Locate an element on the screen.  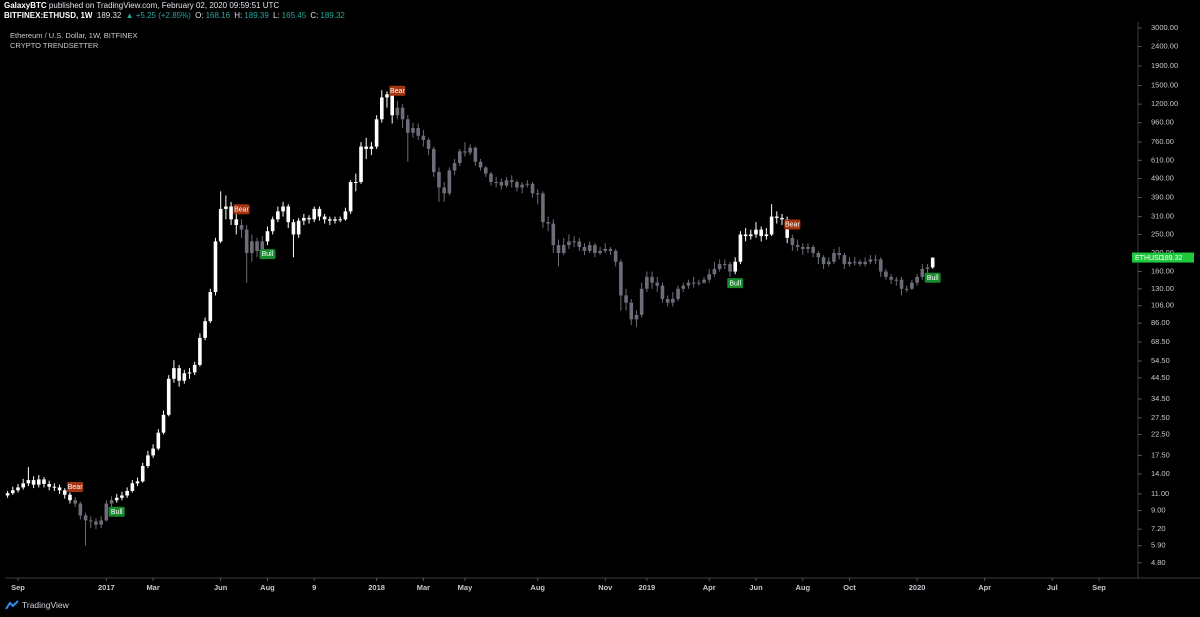
y-tick-label: 160.00 is located at coordinates (1162, 271).